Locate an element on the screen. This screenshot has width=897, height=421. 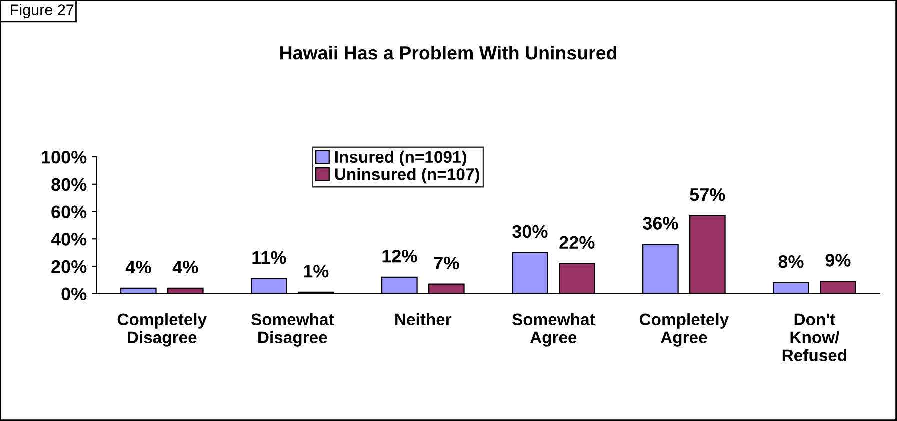
y-tick-label: 40% is located at coordinates (69, 239).